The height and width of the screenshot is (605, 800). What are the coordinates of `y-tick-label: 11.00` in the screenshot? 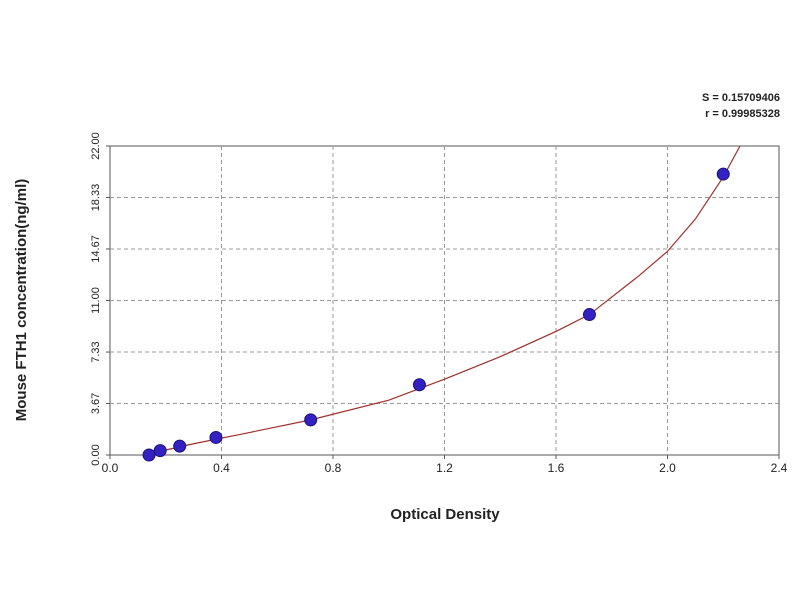 It's located at (96, 300).